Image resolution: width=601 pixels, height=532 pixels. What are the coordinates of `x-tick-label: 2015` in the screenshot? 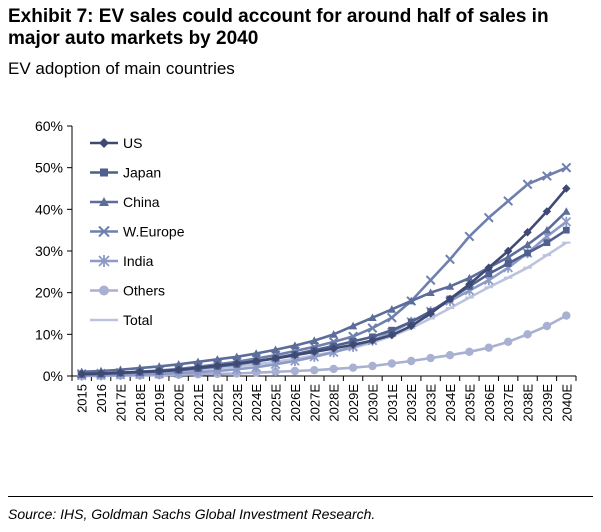 It's located at (82, 398).